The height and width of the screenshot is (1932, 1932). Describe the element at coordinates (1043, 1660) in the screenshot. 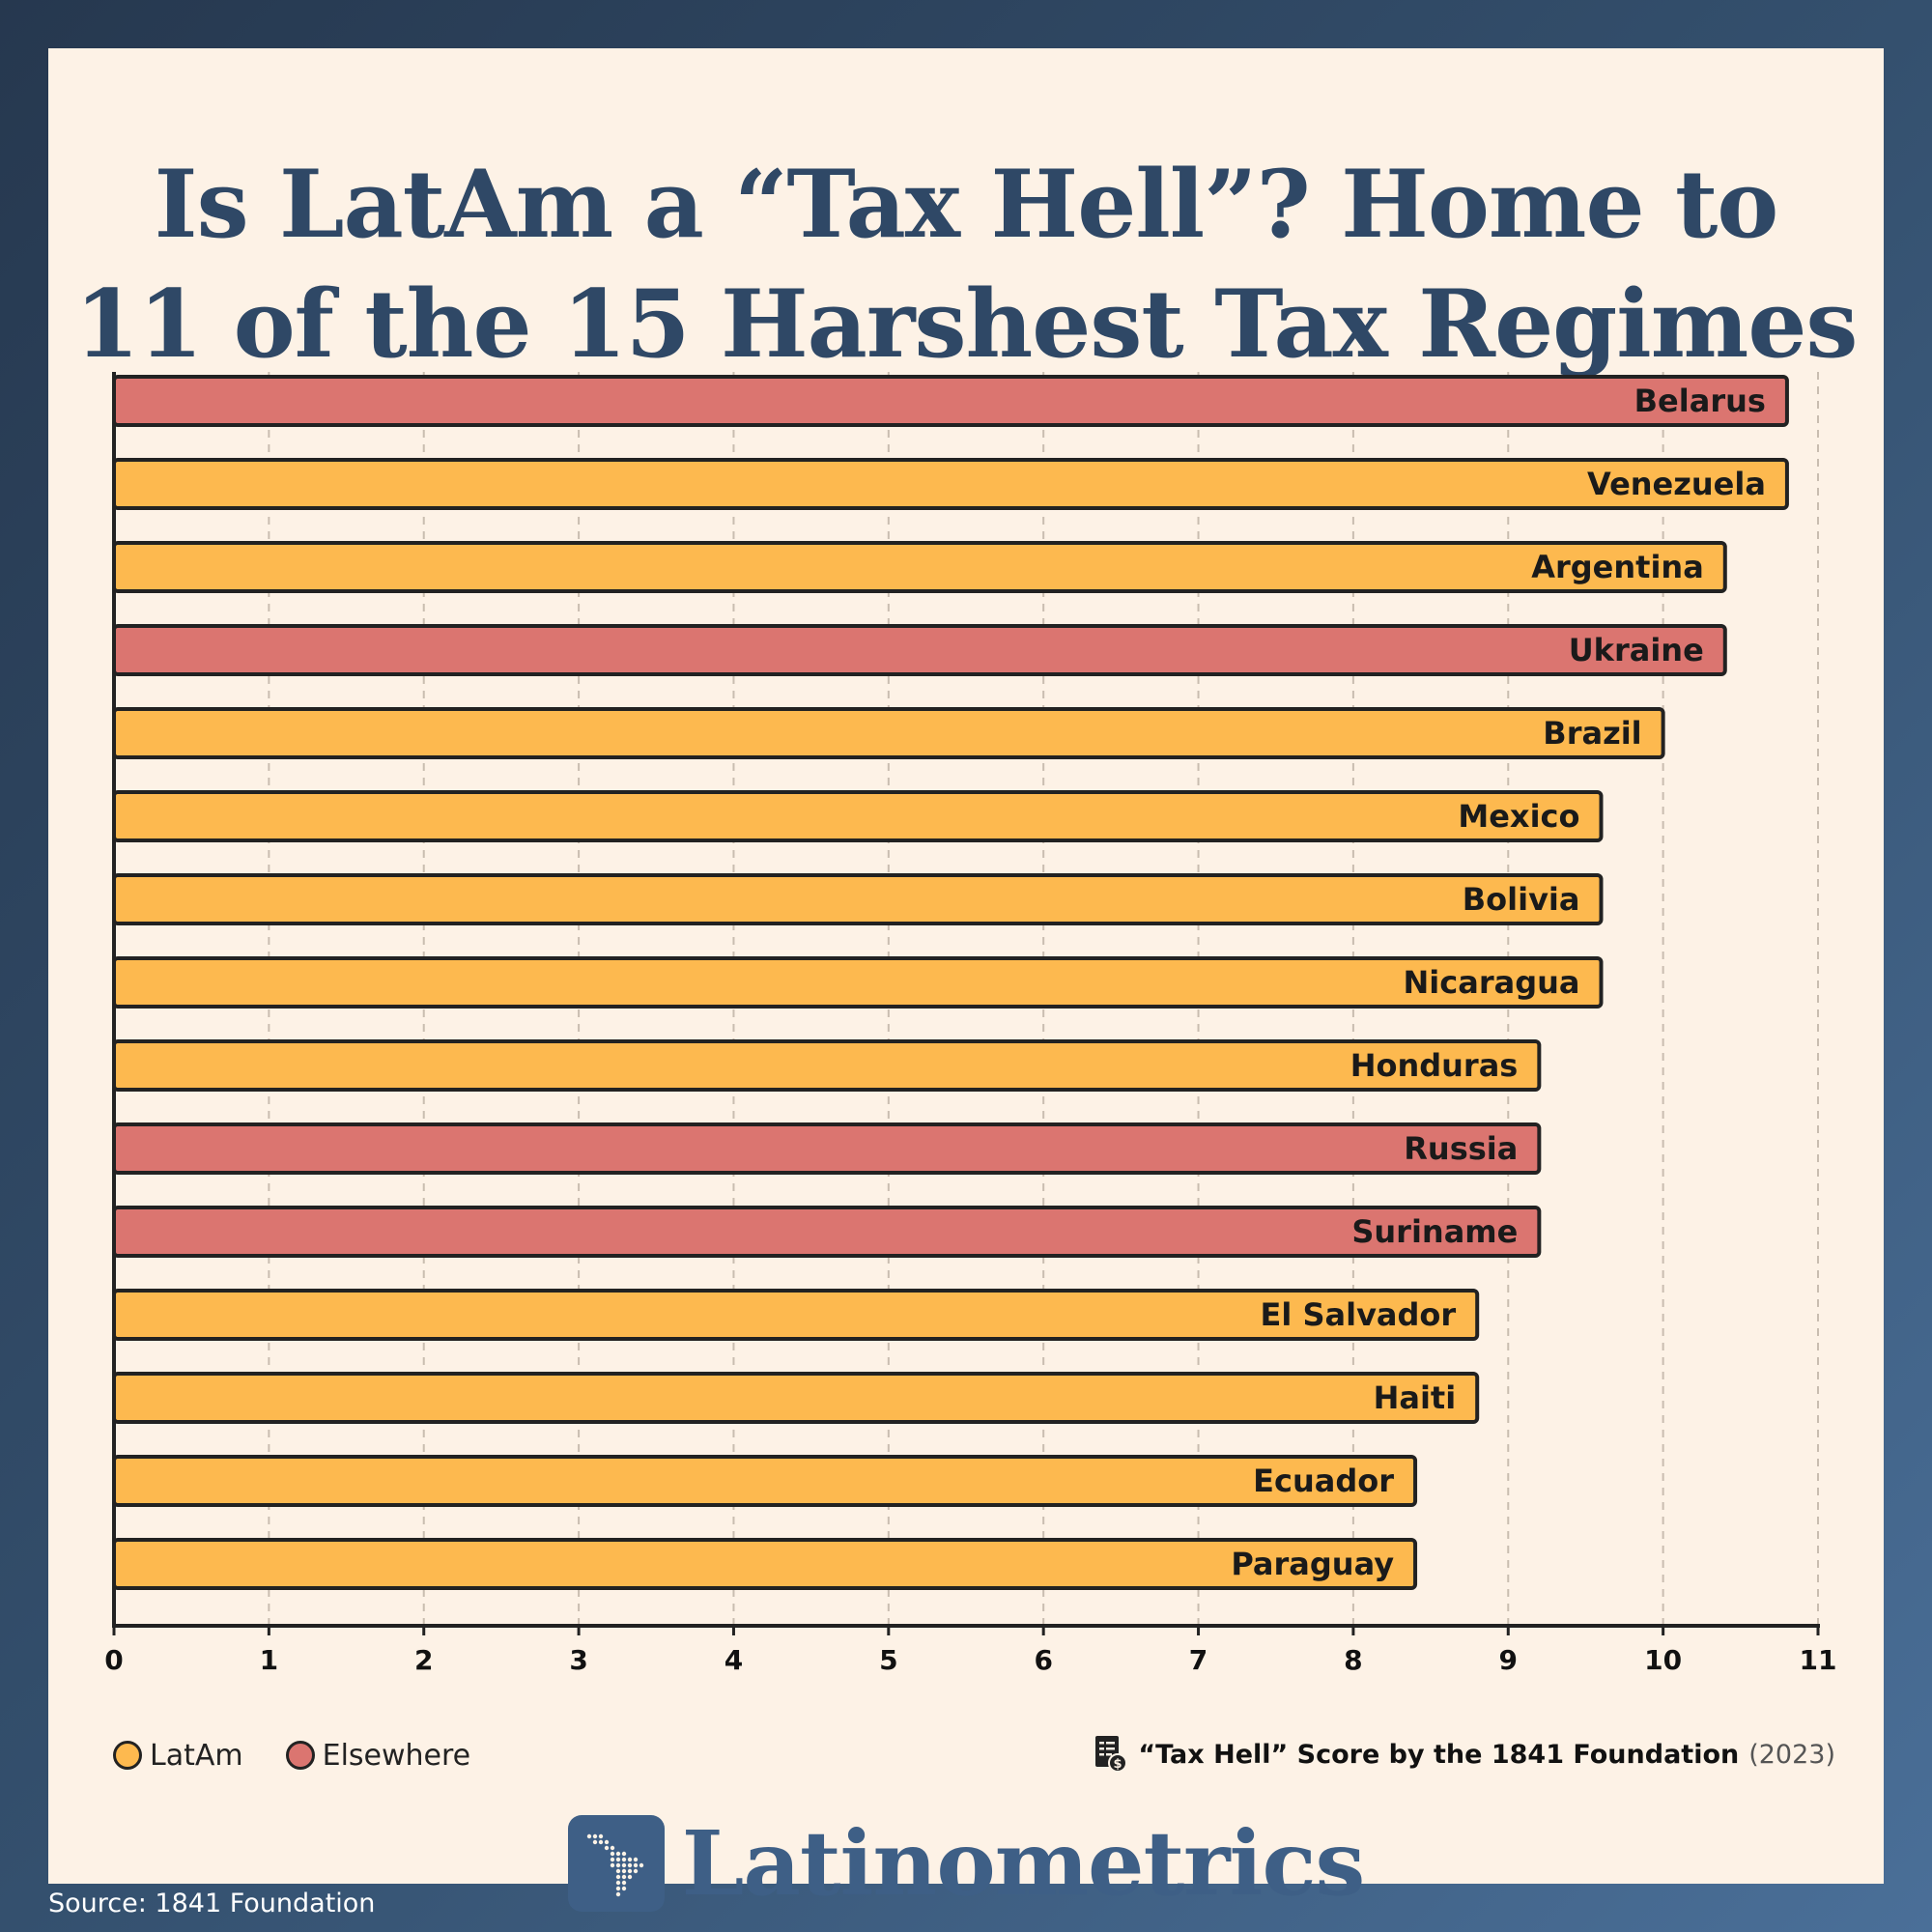

I see `x-tick-label: 6` at that location.